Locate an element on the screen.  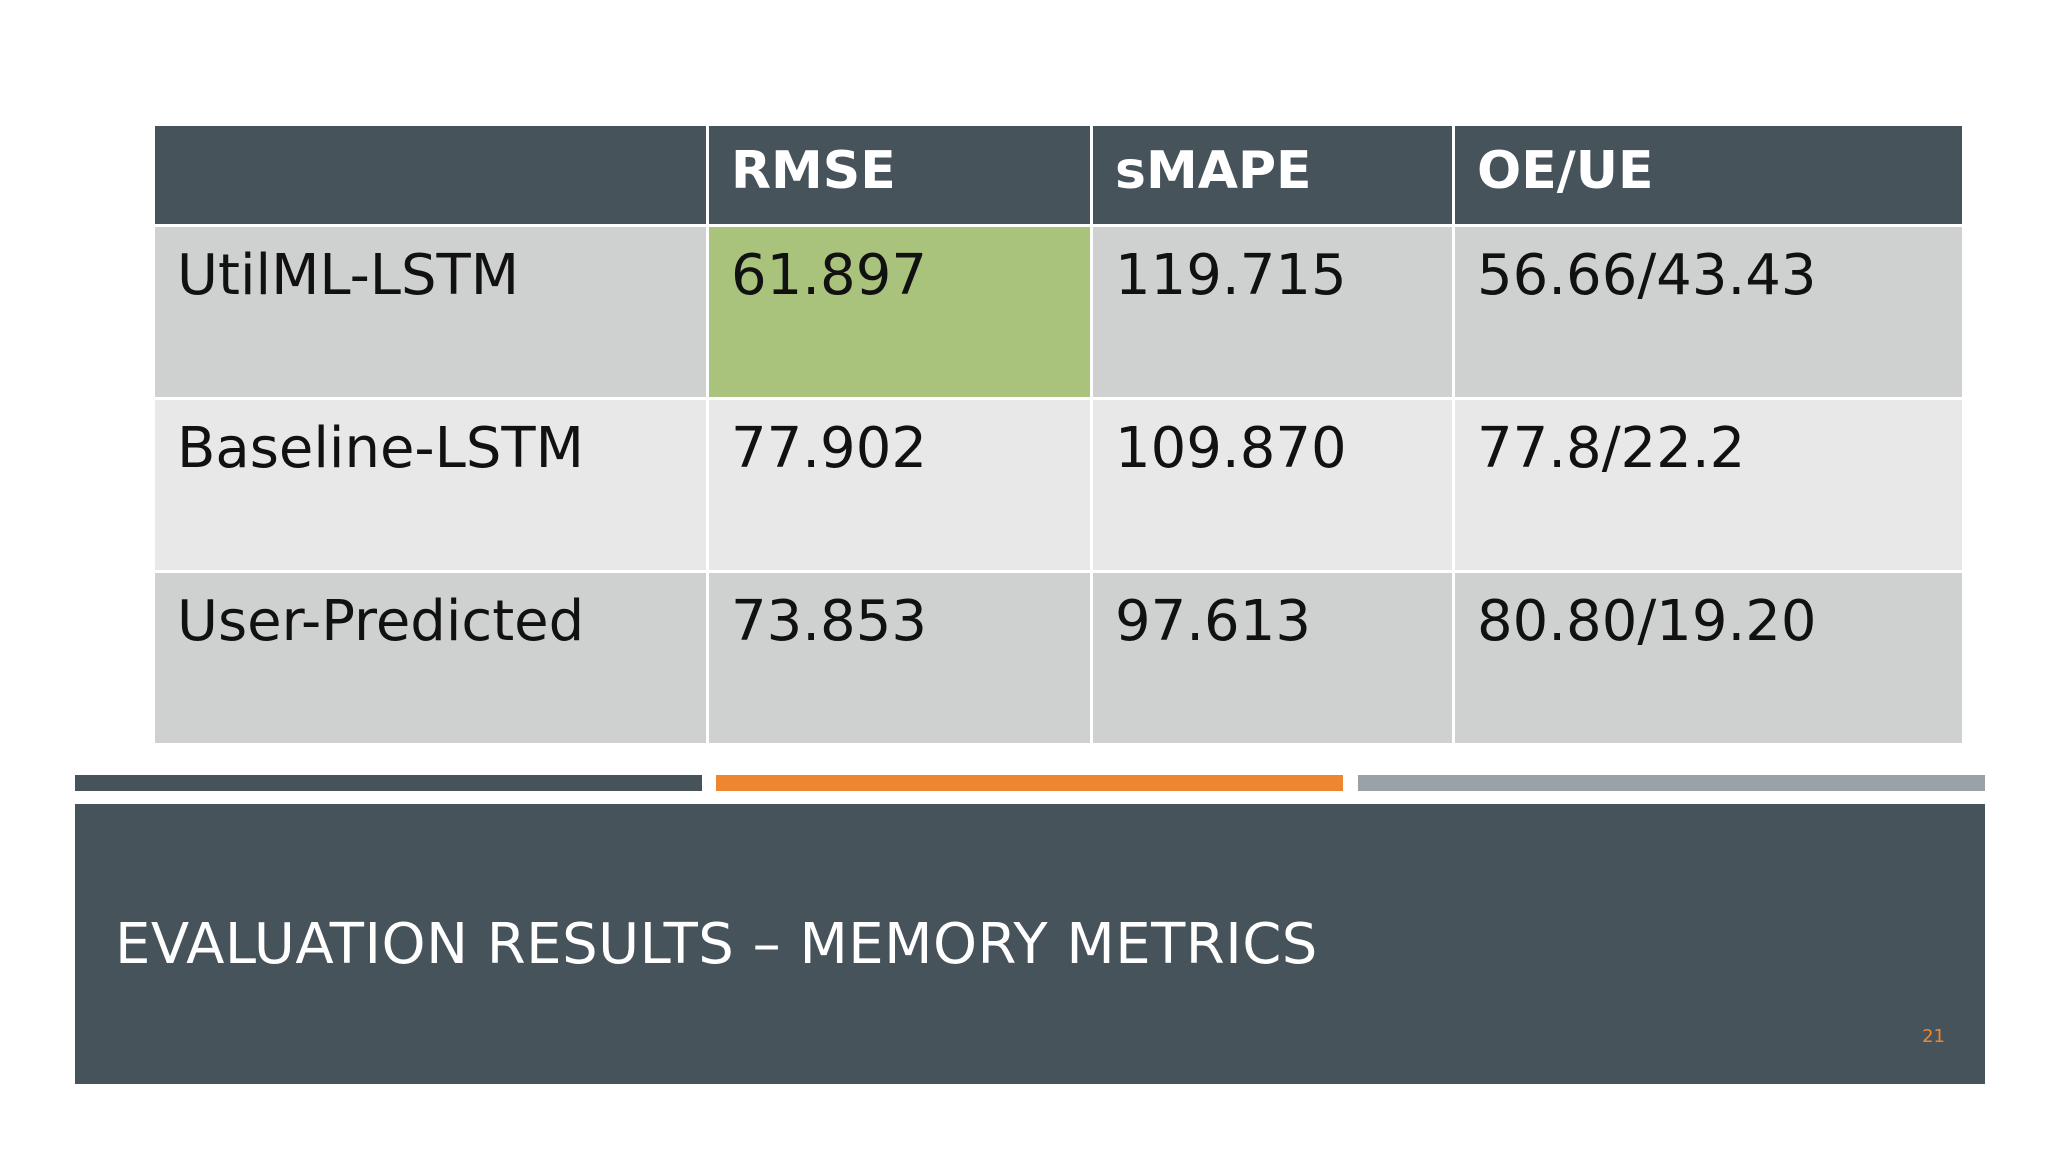
row-label: User-Predicted is located at coordinates (430, 658).